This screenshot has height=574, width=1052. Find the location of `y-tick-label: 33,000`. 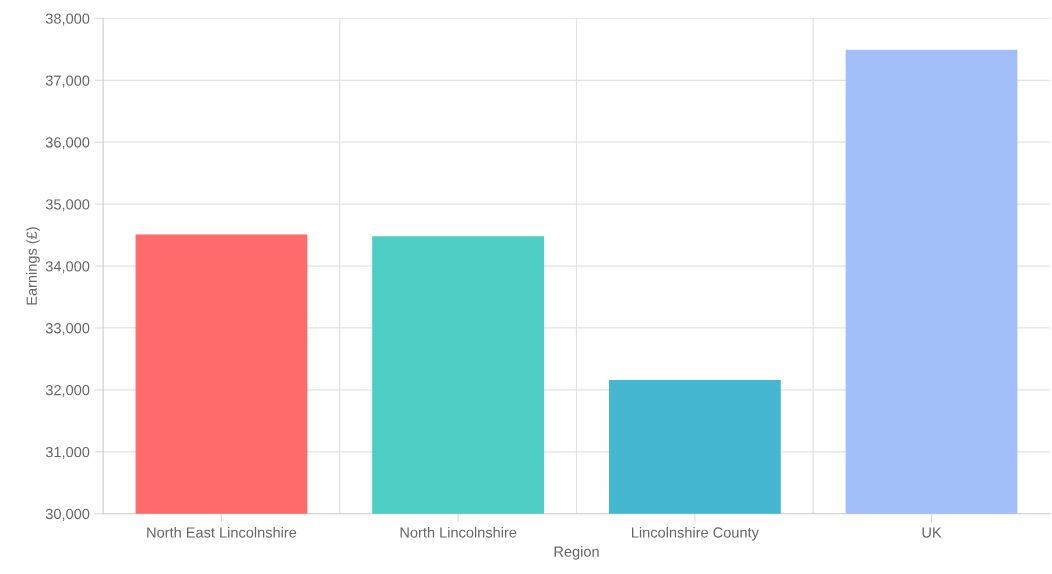

y-tick-label: 33,000 is located at coordinates (67, 329).